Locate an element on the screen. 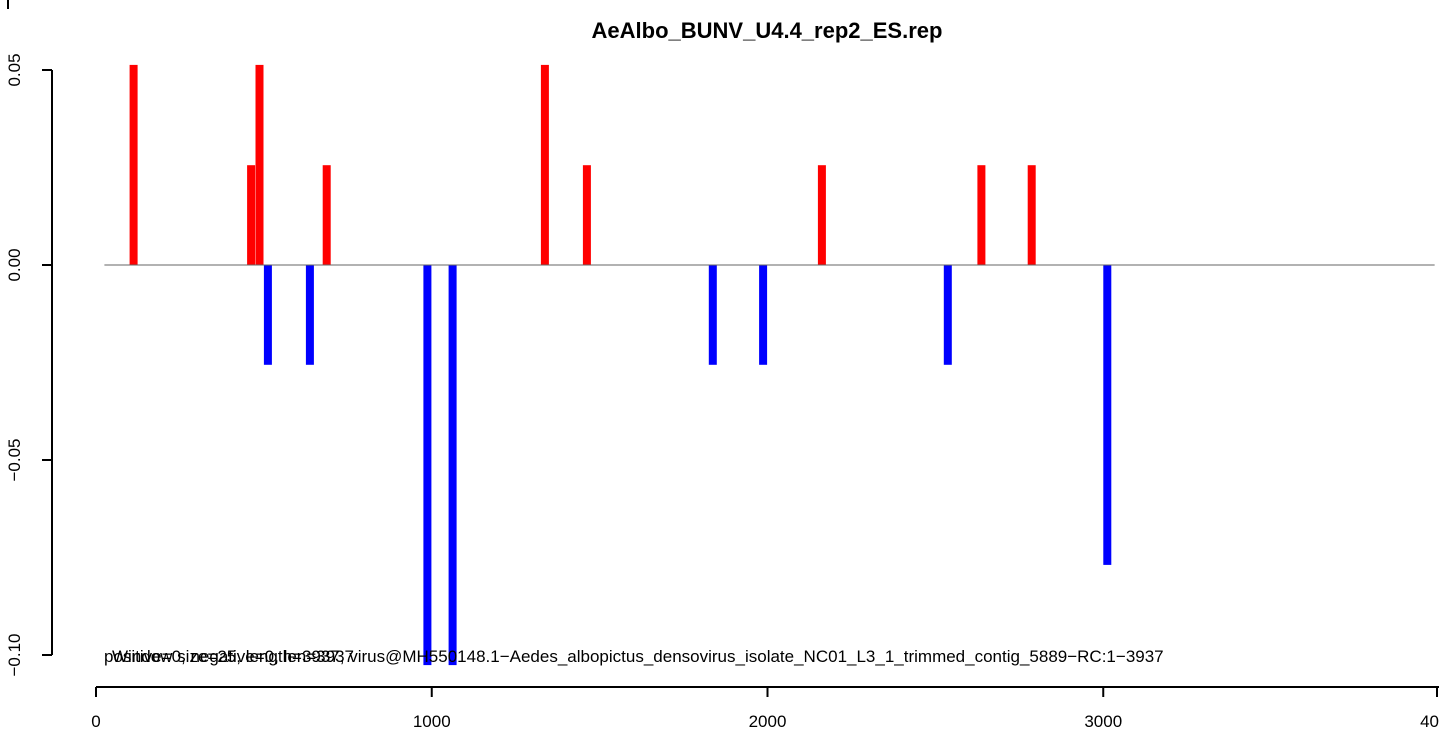 This screenshot has width=1439, height=736. chart-title: AeAlbo_BUNV_U4.4_rep2_ES.rep is located at coordinates (767, 30).